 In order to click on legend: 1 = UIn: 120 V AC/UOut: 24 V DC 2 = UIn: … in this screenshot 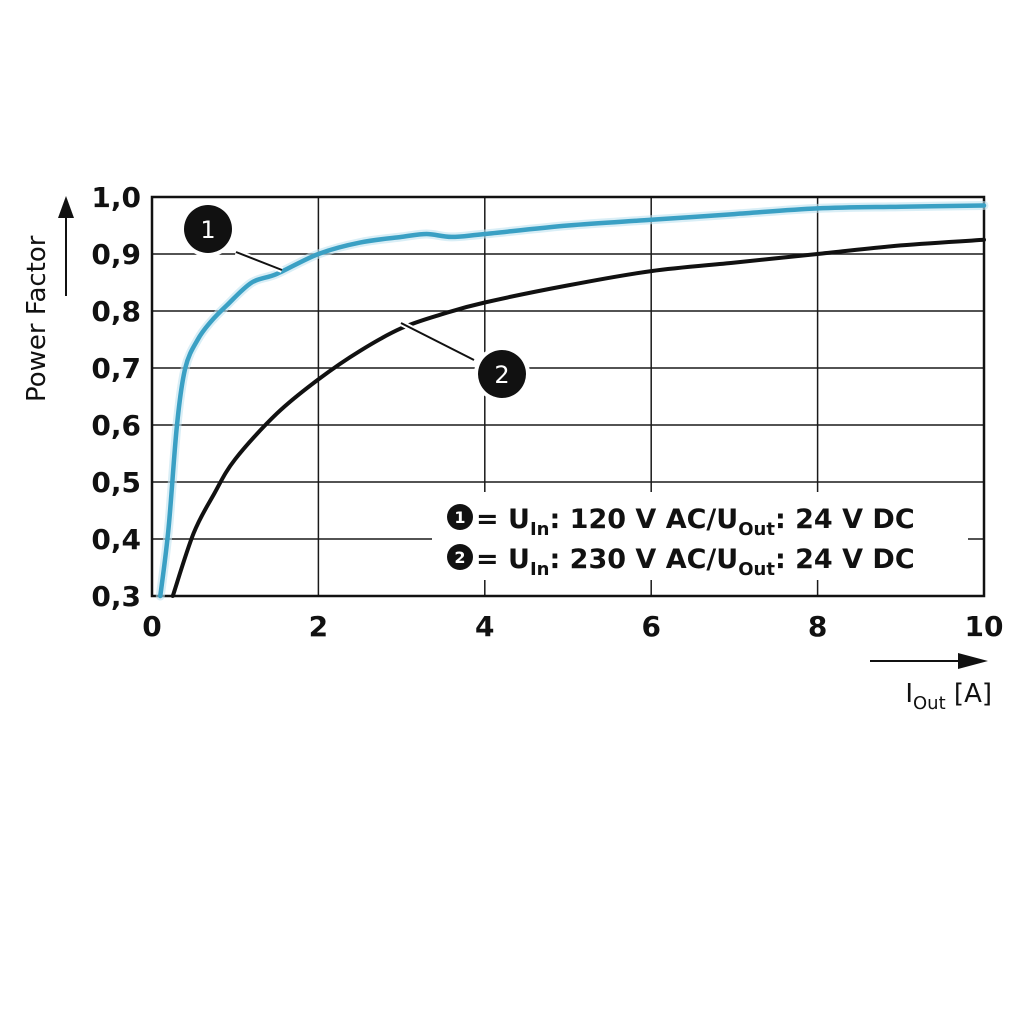, I will do `click(700, 536)`.